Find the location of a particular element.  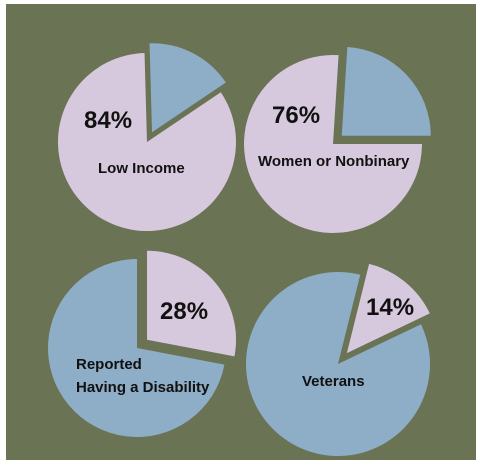

low-income-exploded-slice is located at coordinates (187, 88).